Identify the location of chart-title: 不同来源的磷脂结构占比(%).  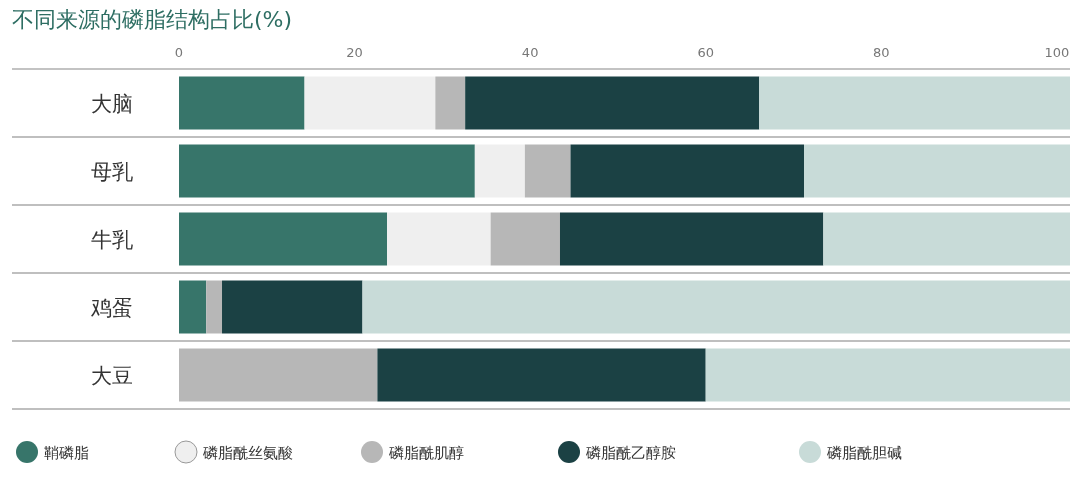
(152, 19).